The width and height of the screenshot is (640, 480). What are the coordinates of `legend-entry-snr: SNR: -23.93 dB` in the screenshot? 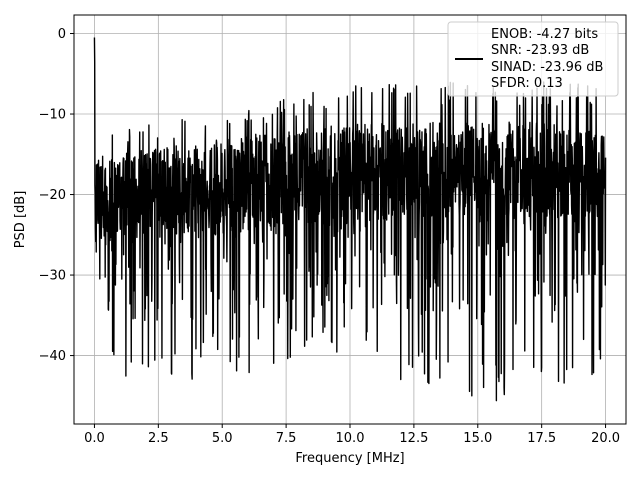 It's located at (540, 50).